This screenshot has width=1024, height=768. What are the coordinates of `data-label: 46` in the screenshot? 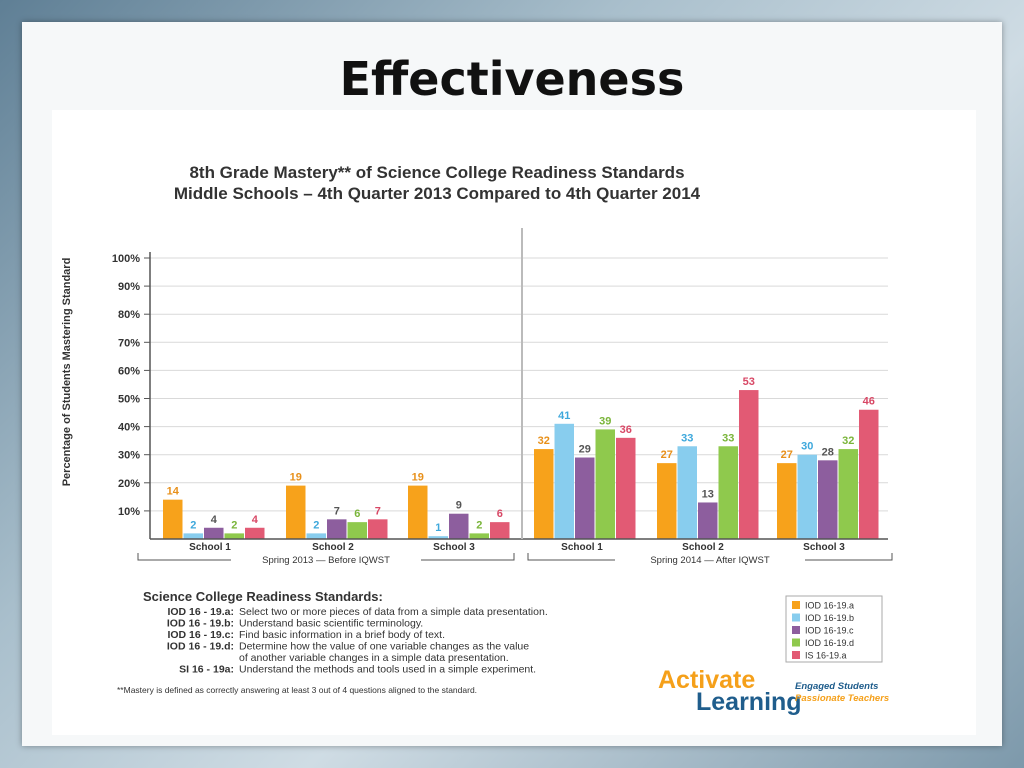 It's located at (869, 402).